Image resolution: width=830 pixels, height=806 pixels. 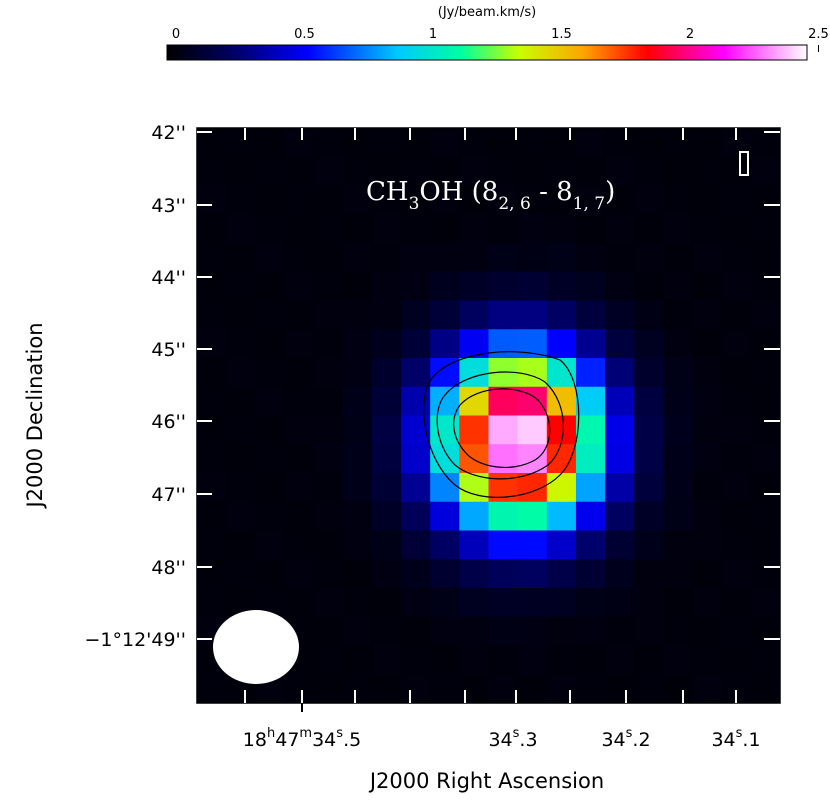 I want to click on y-tick-label: 44'', so click(x=168, y=278).